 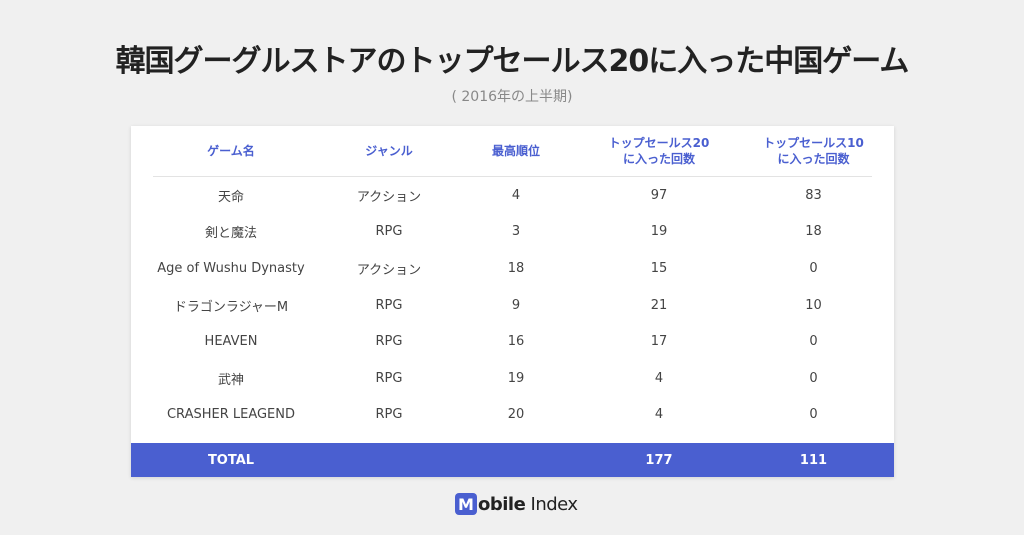 I want to click on total-cell: 177, so click(x=659, y=460).